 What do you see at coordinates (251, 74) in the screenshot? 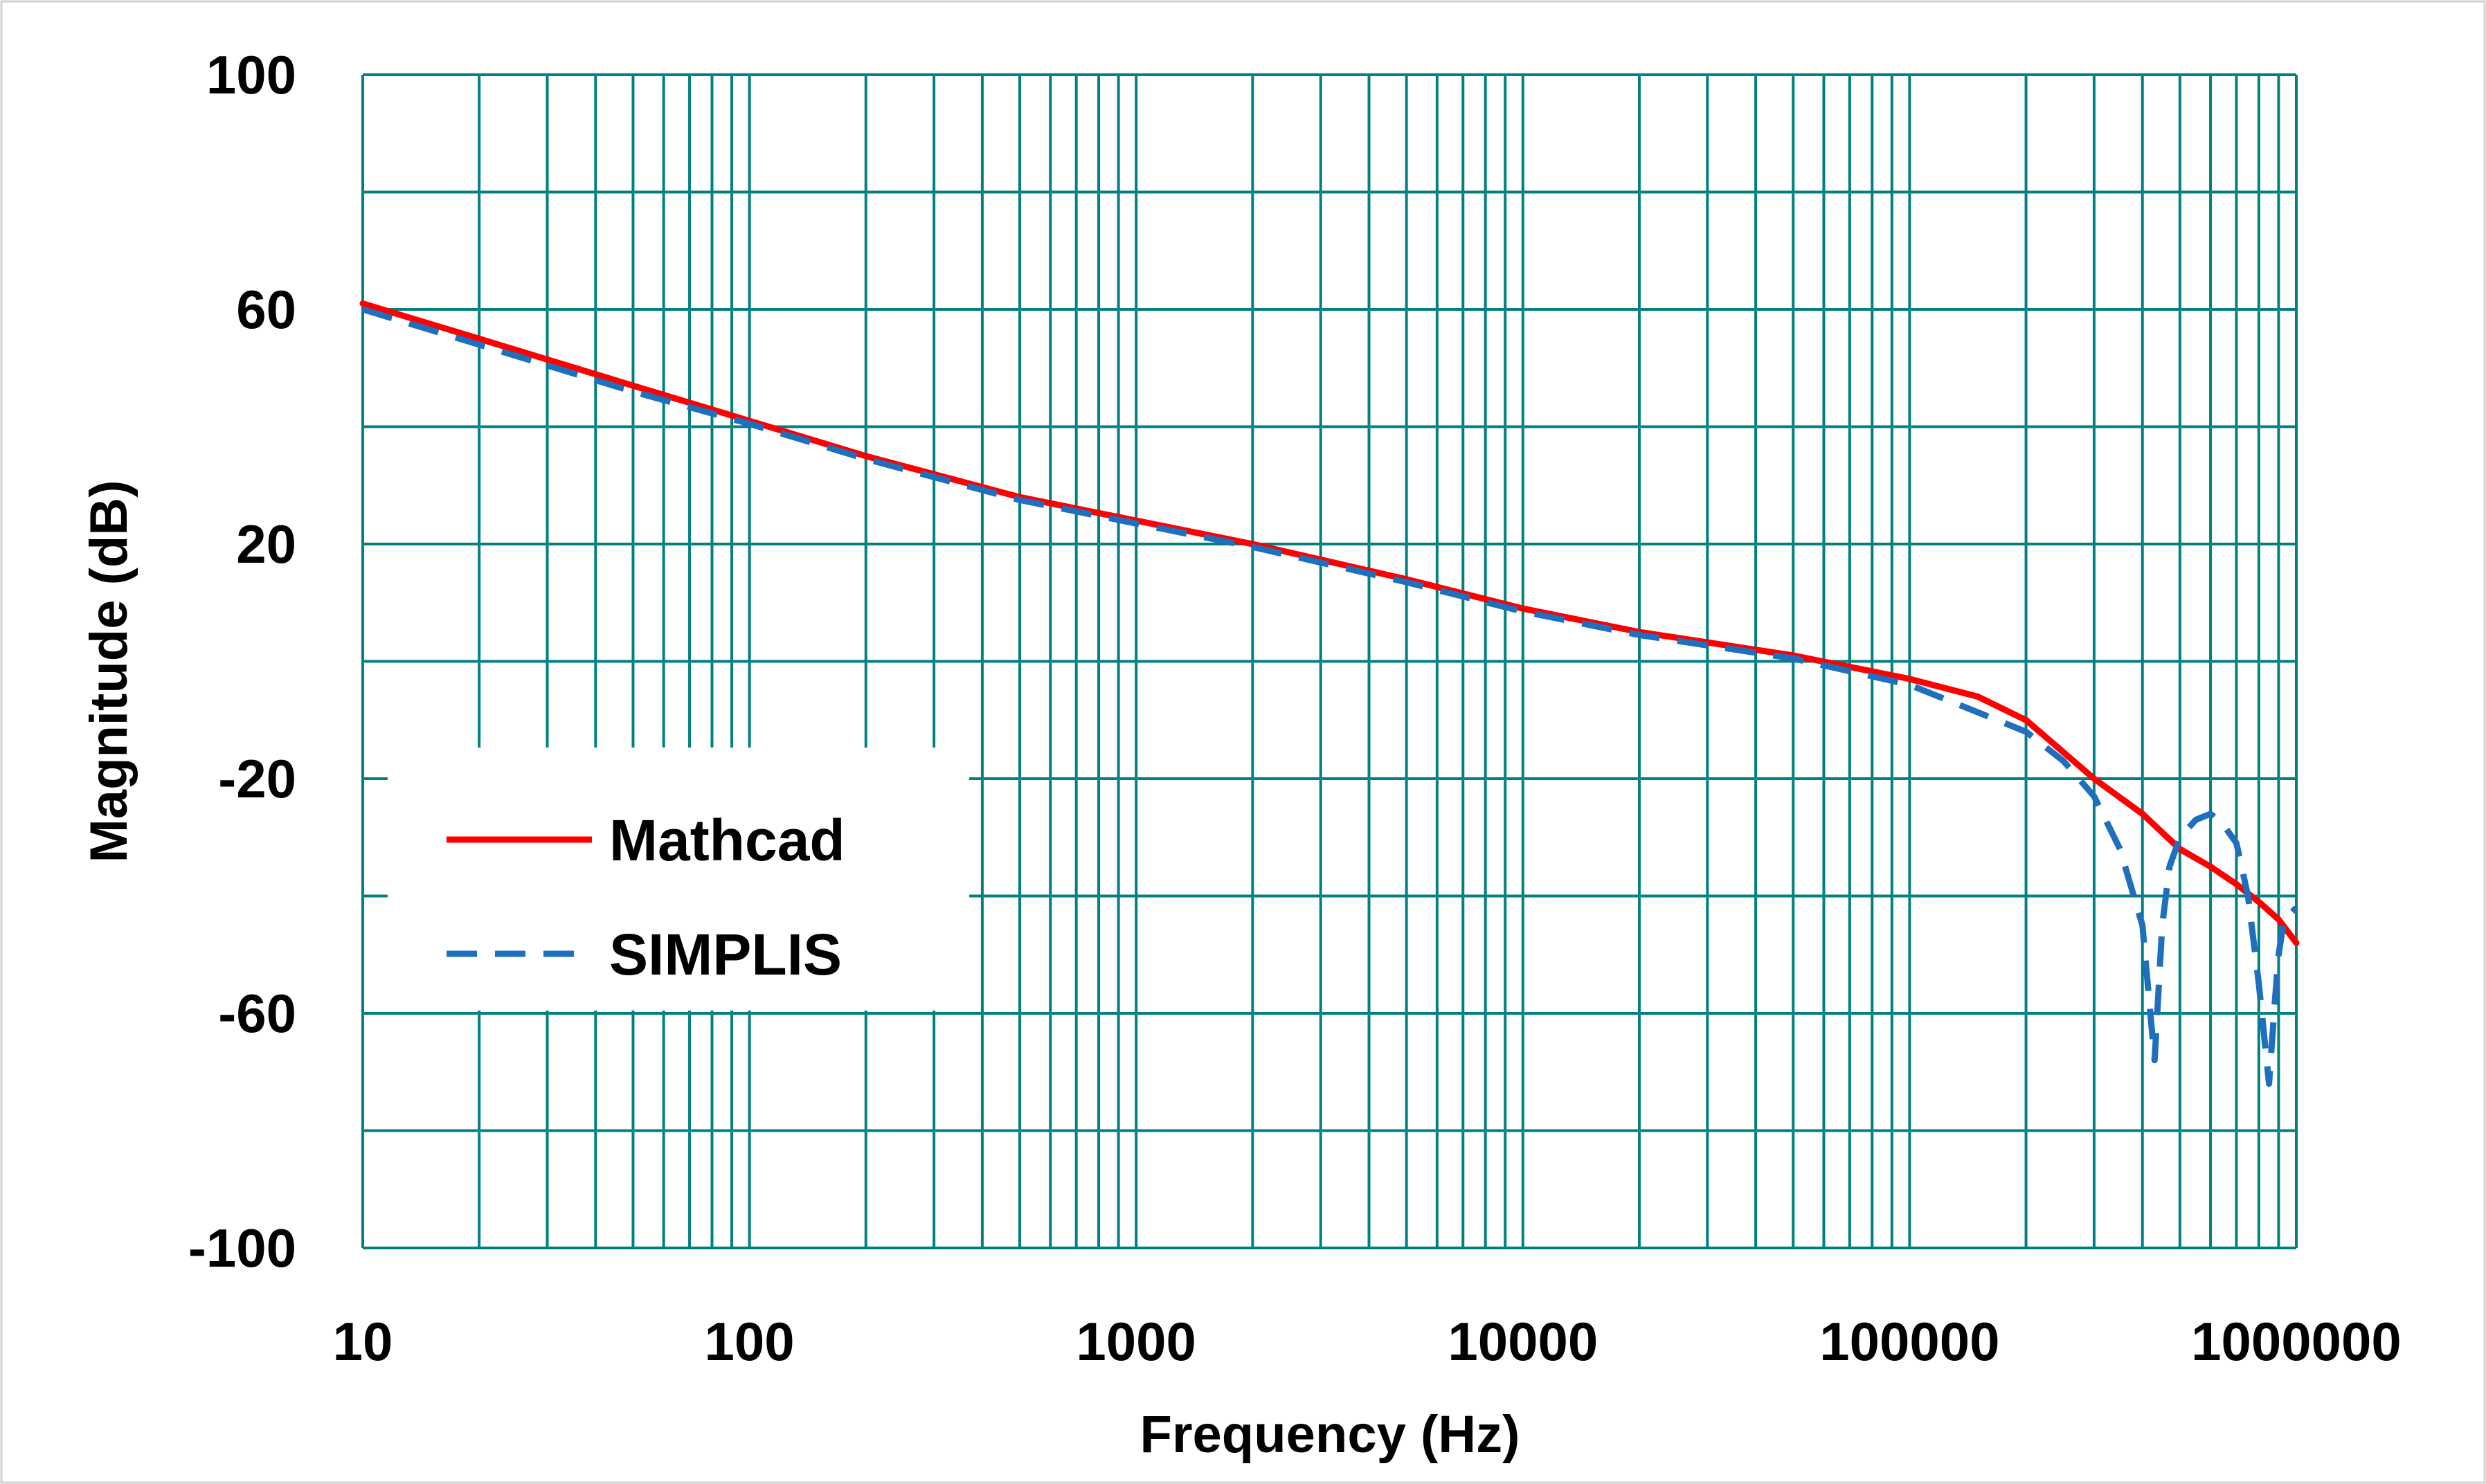
I see `y-tick-label: 100` at bounding box center [251, 74].